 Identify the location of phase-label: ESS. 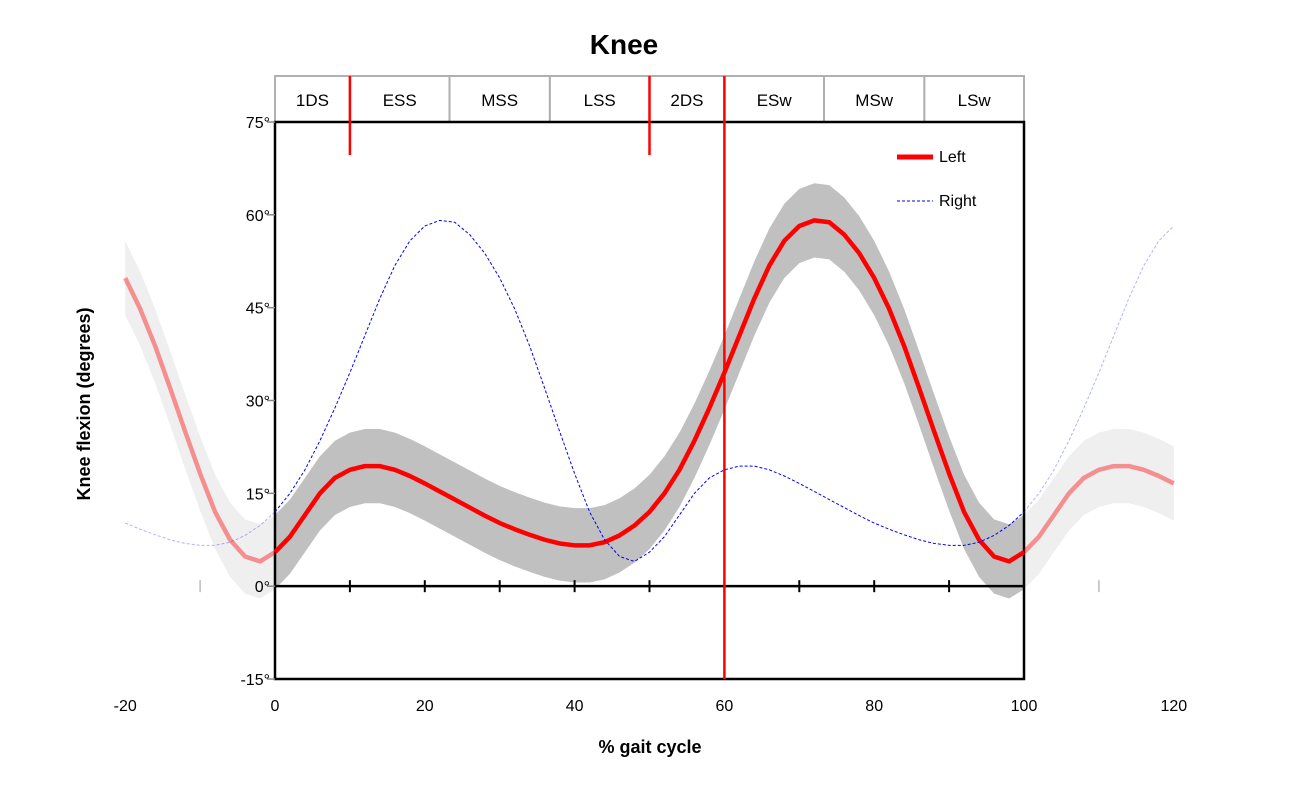
(400, 100).